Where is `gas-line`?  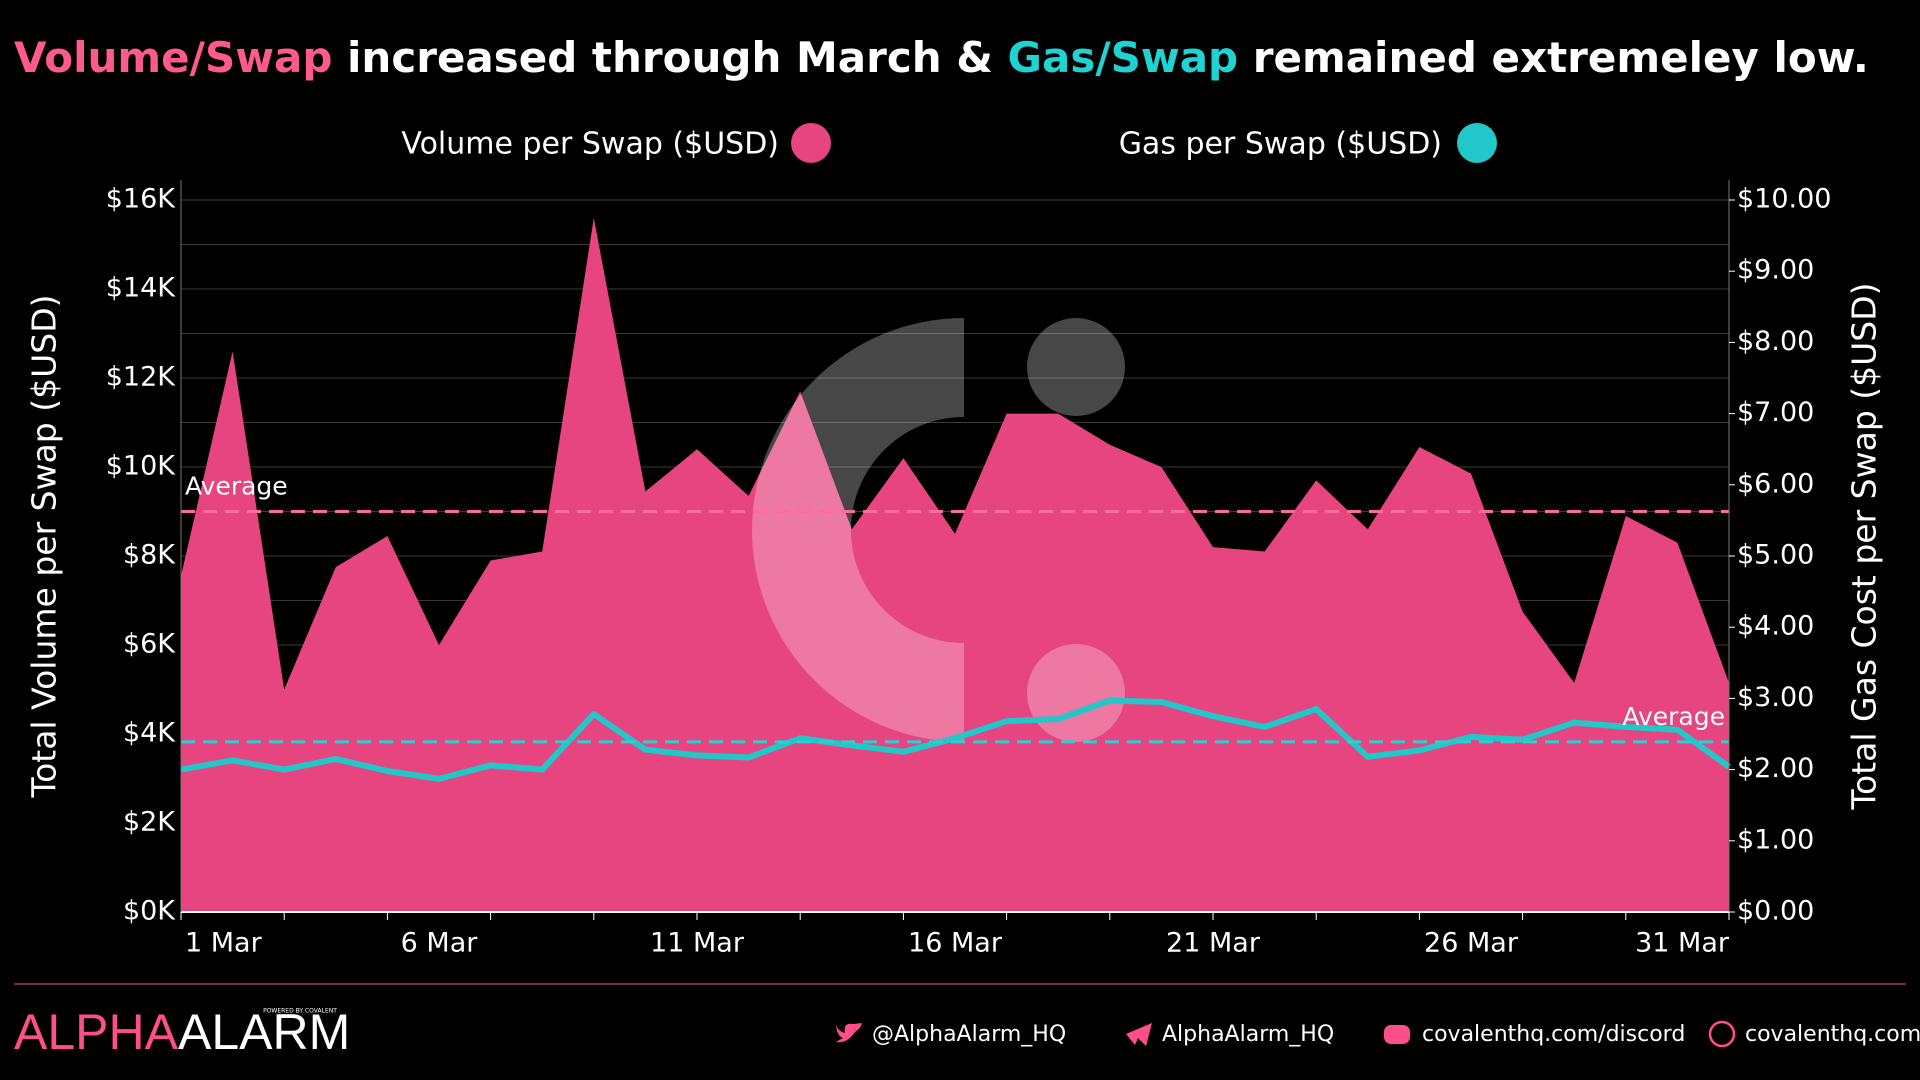
gas-line is located at coordinates (955, 739).